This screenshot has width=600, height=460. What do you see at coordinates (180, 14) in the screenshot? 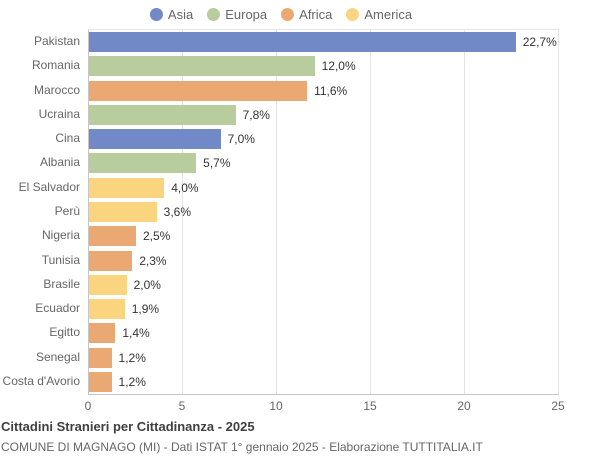
I see `legend-label: Asia` at bounding box center [180, 14].